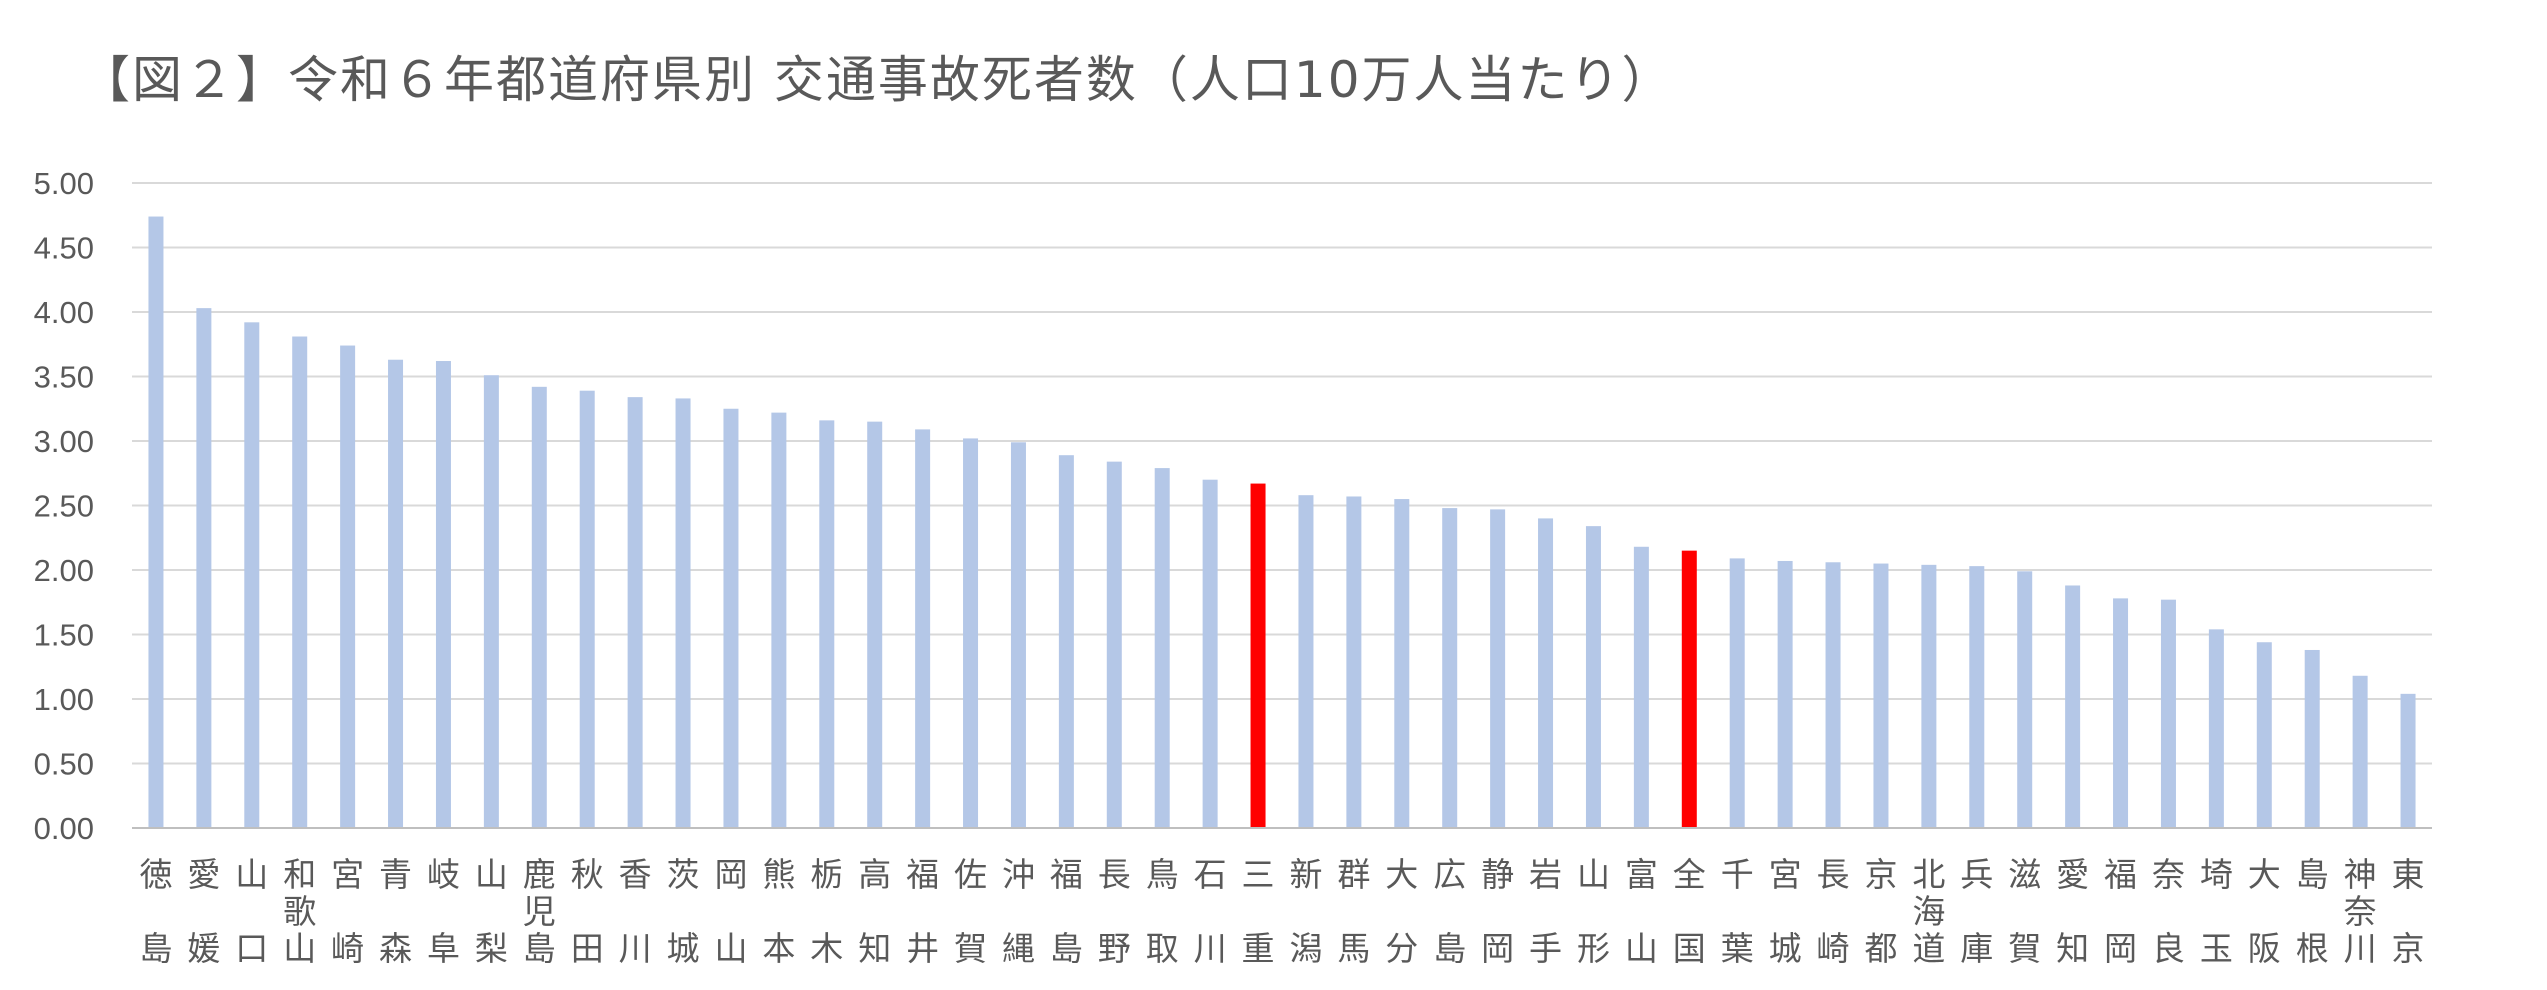 The width and height of the screenshot is (2547, 990). Describe the element at coordinates (1449, 911) in the screenshot. I see `x-category-label: 広島` at that location.